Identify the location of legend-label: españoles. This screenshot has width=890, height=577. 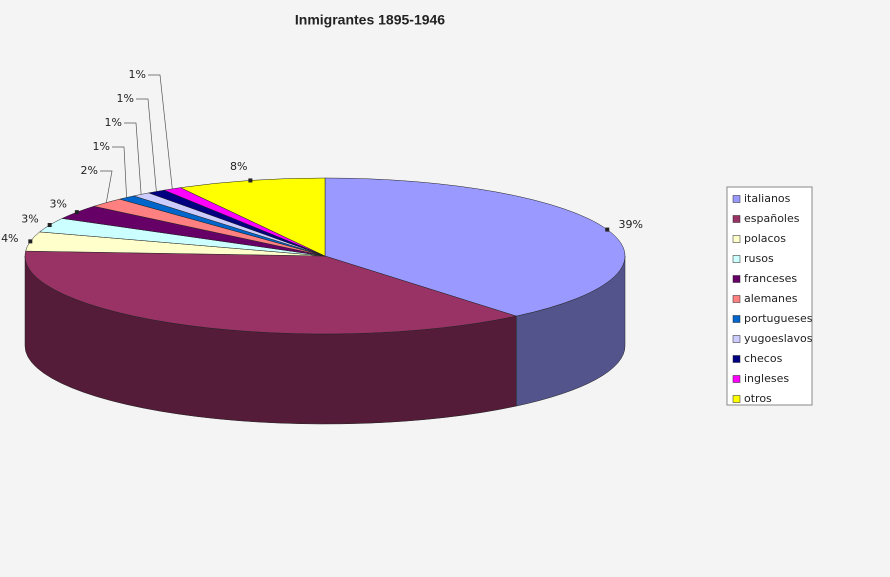
(772, 218).